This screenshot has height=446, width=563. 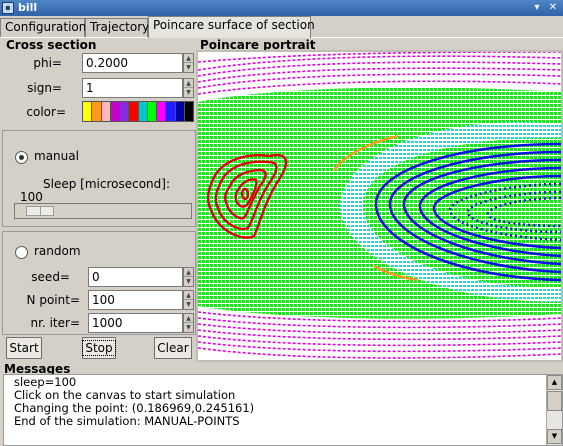 What do you see at coordinates (28, 7) in the screenshot?
I see `window-title: bill` at bounding box center [28, 7].